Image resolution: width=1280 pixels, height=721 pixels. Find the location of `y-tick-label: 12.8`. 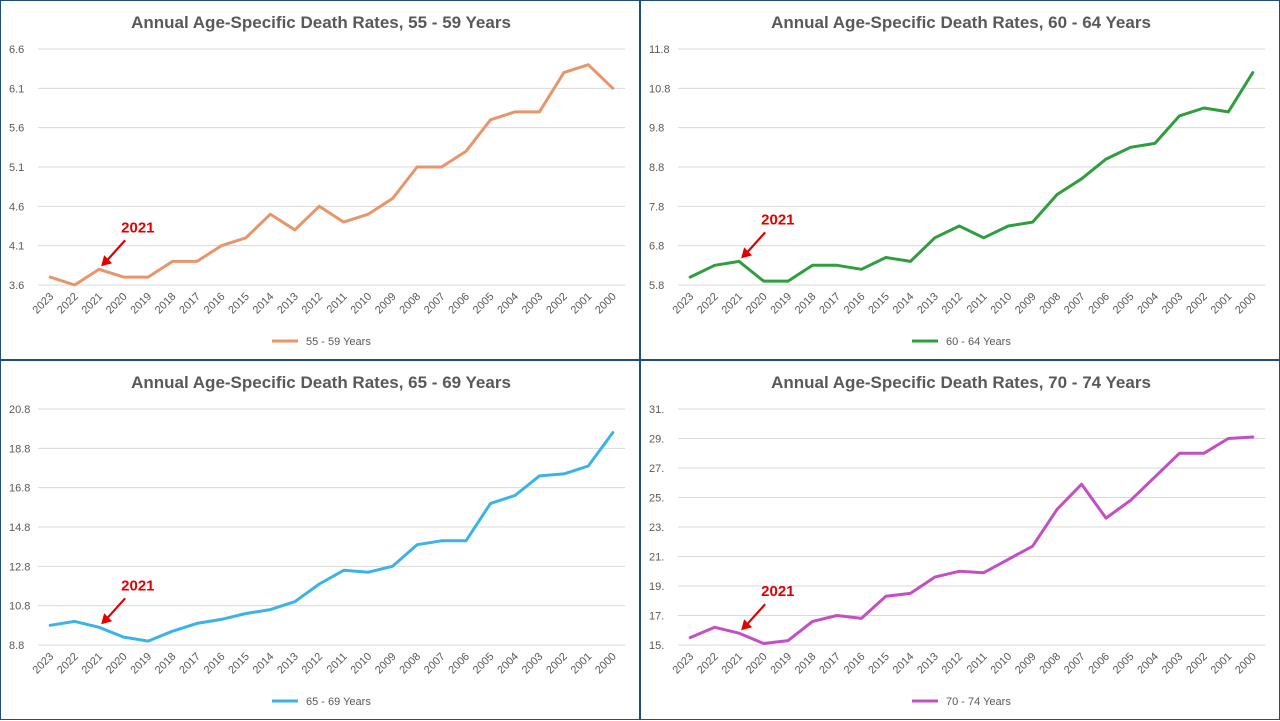

y-tick-label: 12.8 is located at coordinates (19, 567).